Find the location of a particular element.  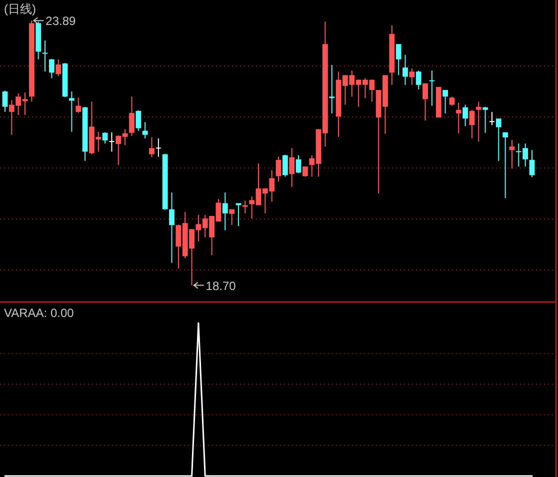

chart-title: VARAA: 0.00 is located at coordinates (39, 313).